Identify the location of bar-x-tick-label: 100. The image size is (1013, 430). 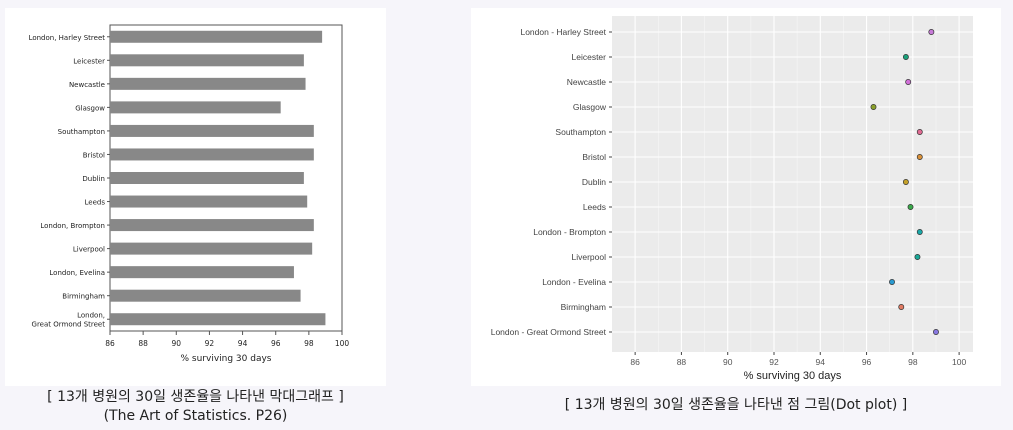
(342, 343).